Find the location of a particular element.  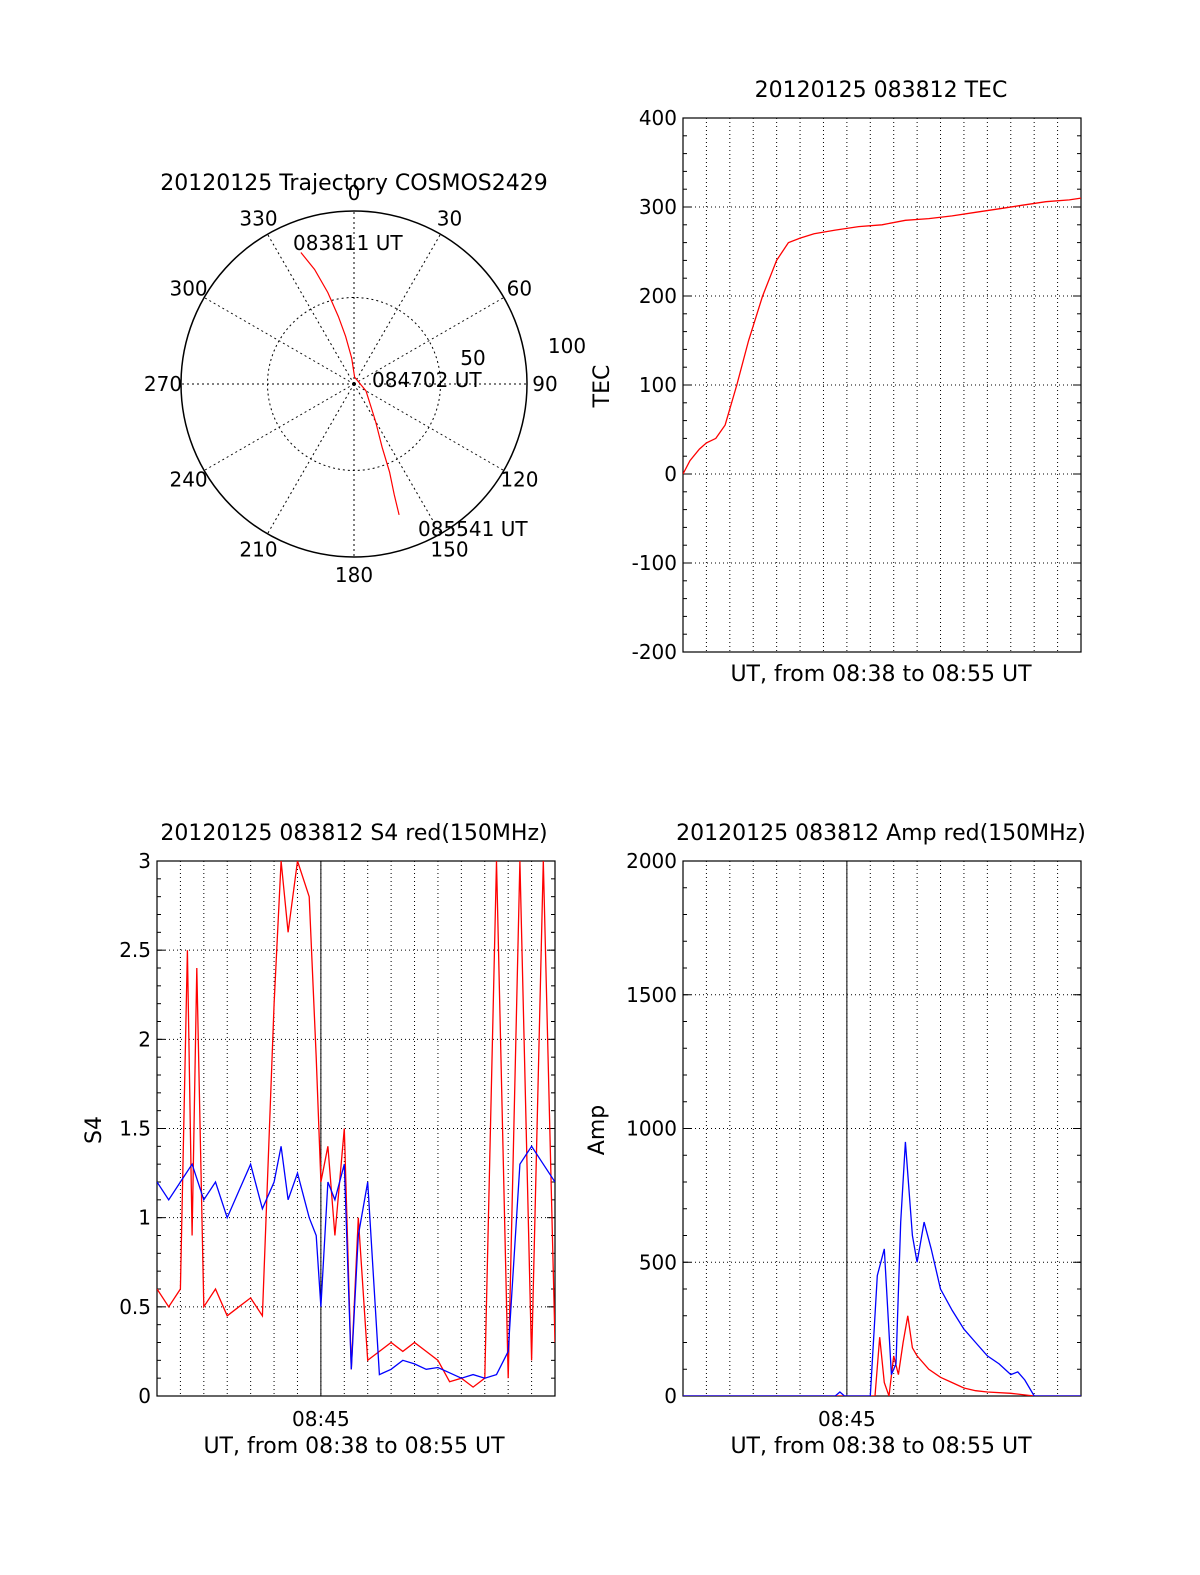

polar-azimuth-label: 60 is located at coordinates (519, 289).